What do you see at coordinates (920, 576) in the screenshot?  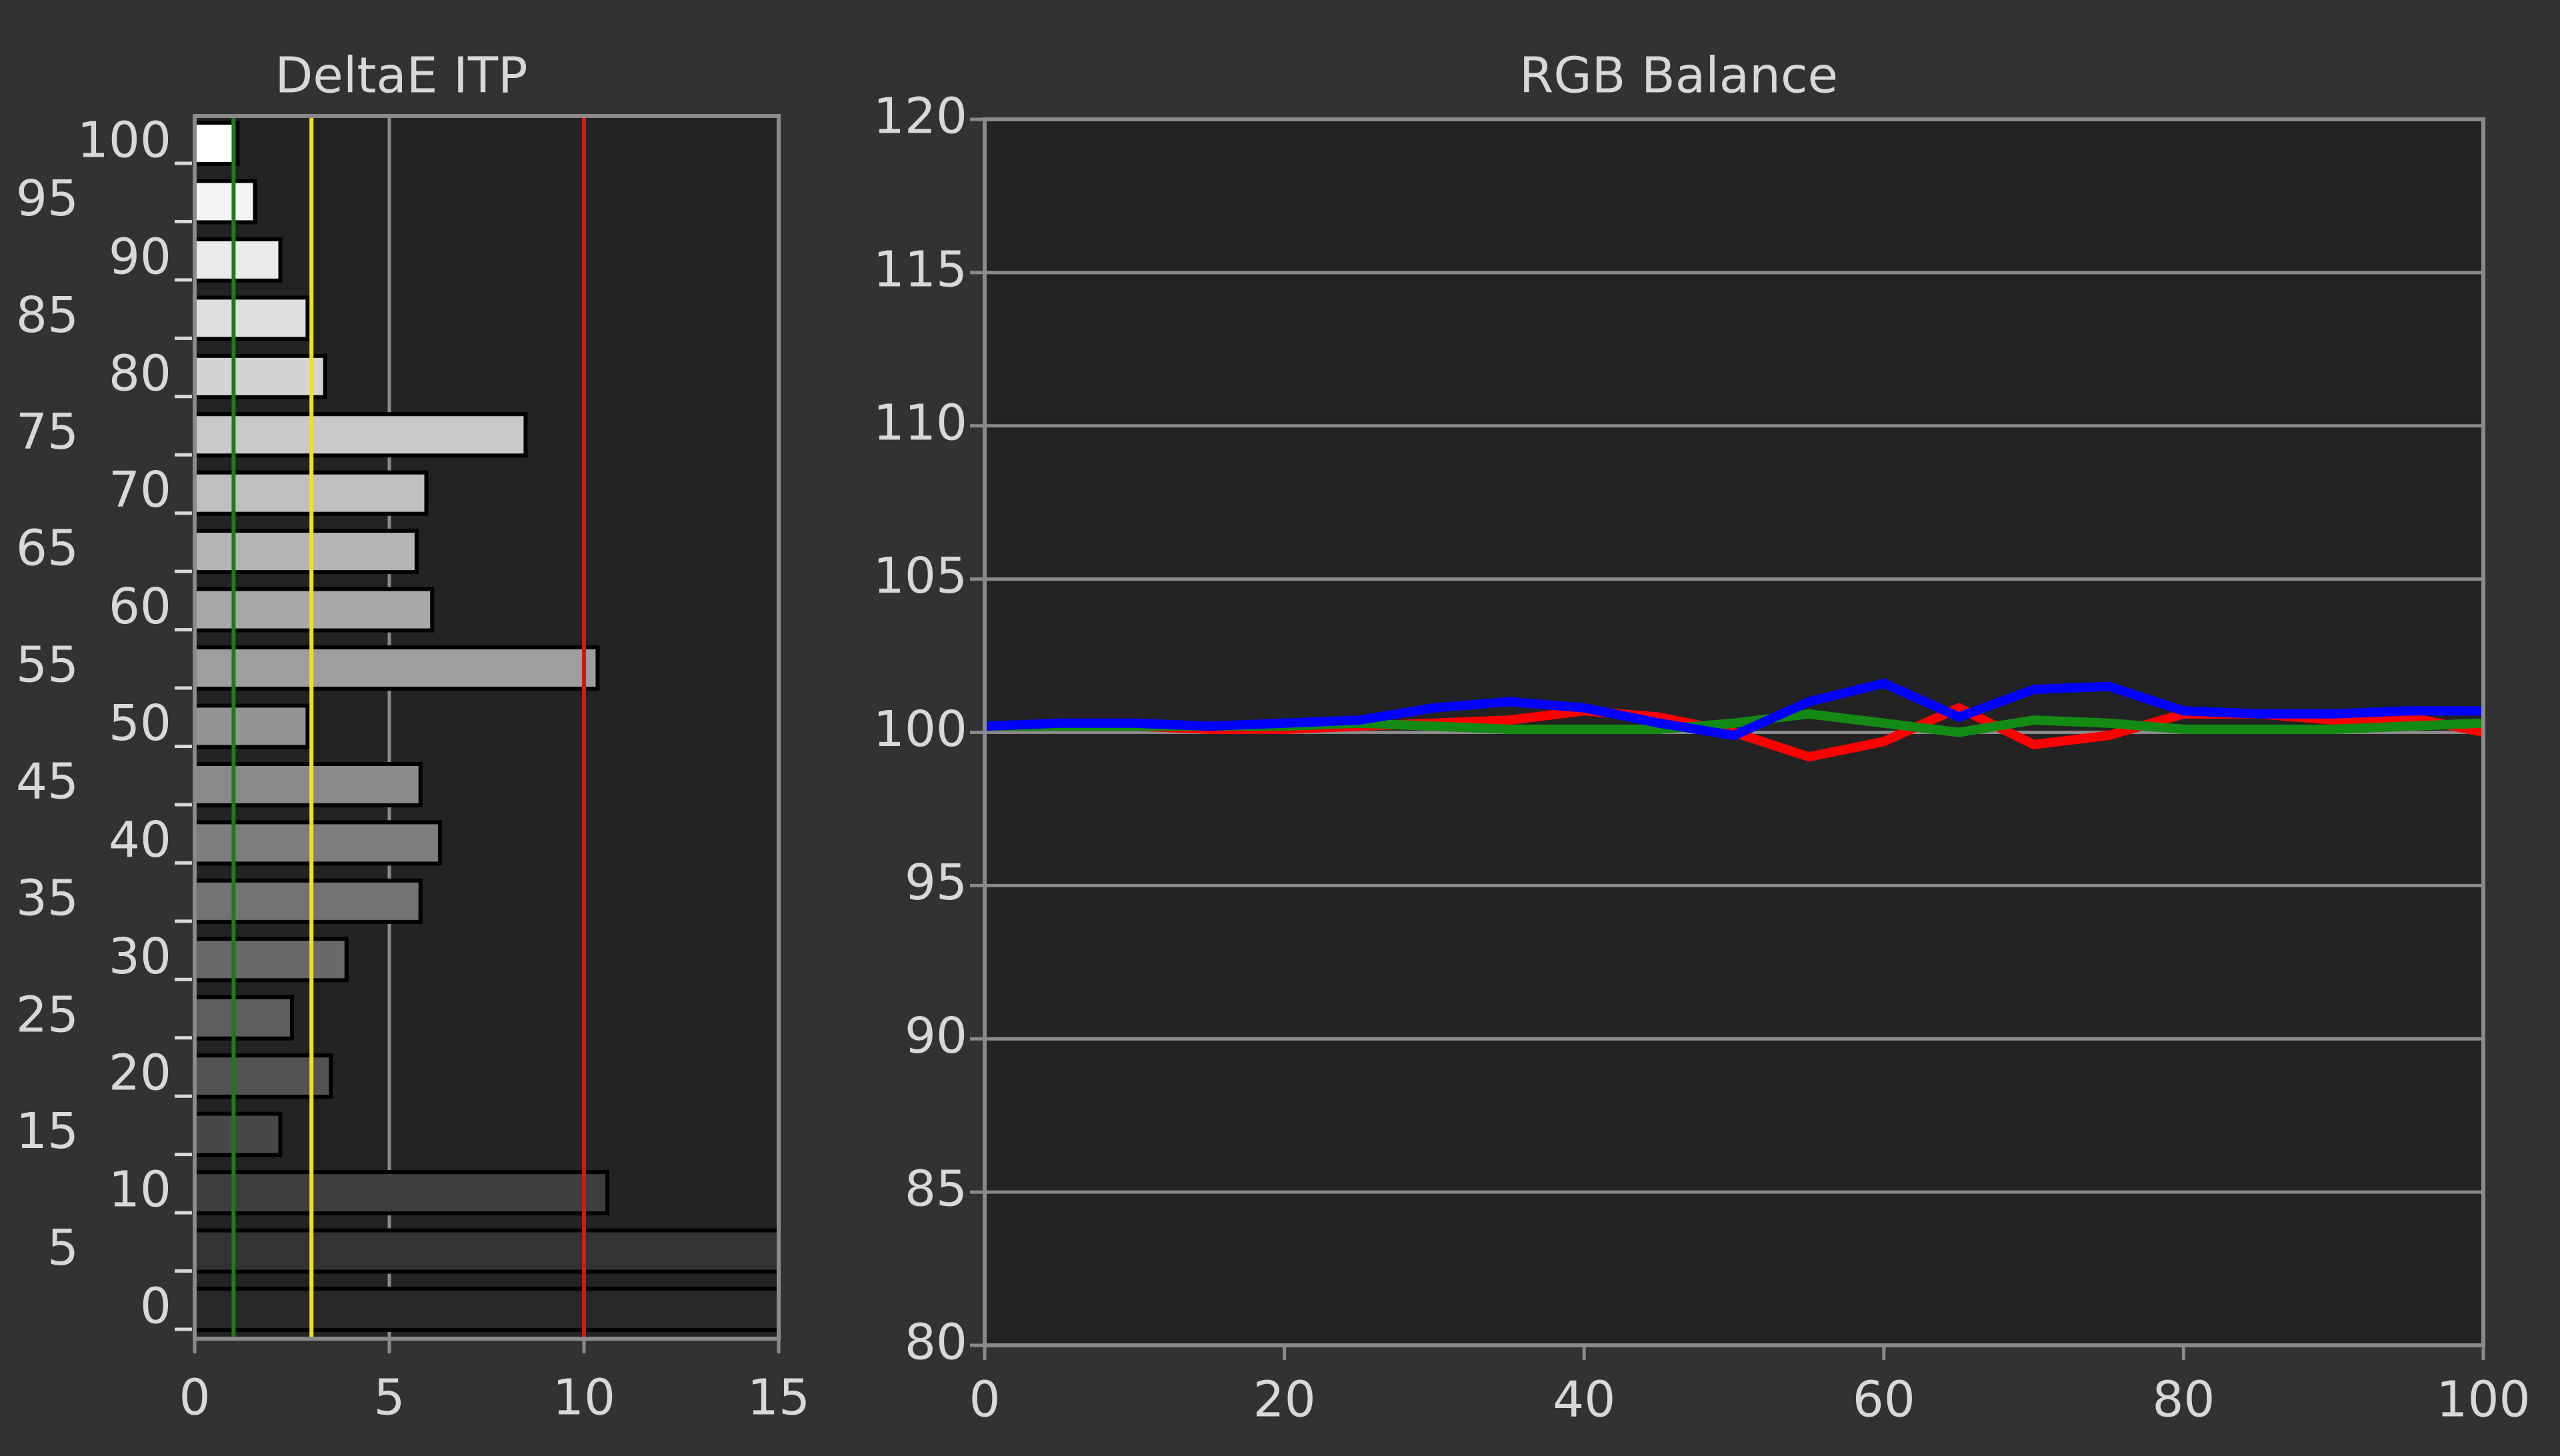 I see `y-tick-label: 105` at bounding box center [920, 576].